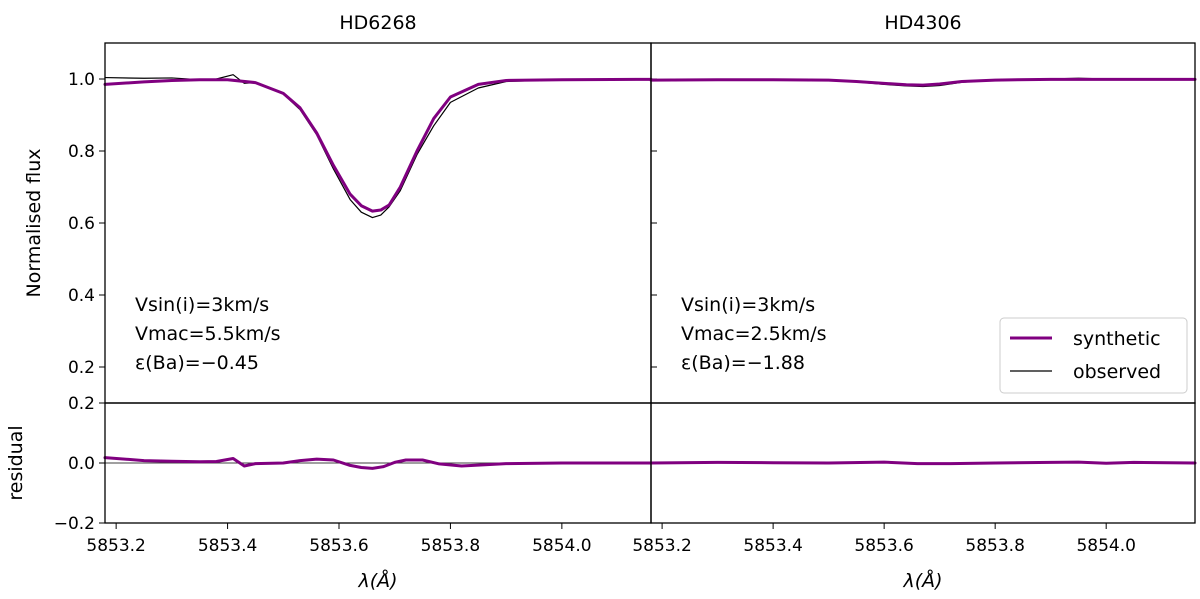  I want to click on hd6268-residual-xtick-label: 5854.0, so click(561, 546).